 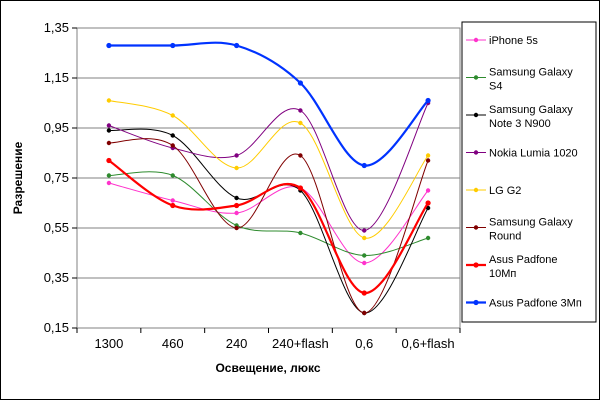 I want to click on y-tick-label: 1,15, so click(x=56, y=77).